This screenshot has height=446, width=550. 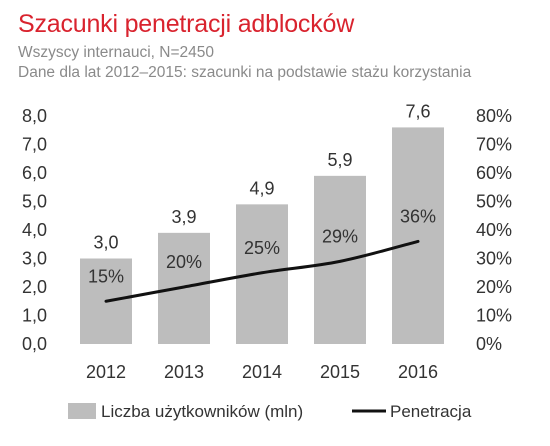 What do you see at coordinates (184, 262) in the screenshot?
I see `line-value-label: 20%` at bounding box center [184, 262].